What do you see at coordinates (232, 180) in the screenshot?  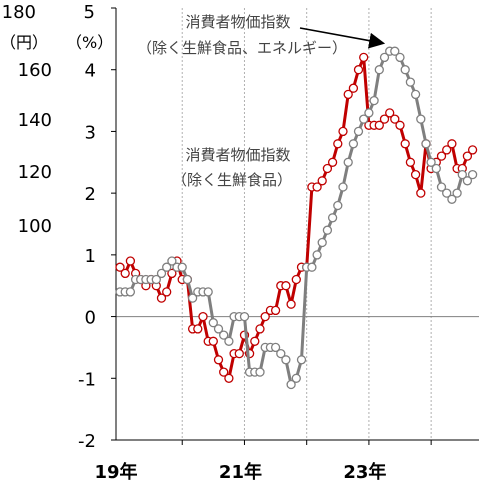 I see `annotation-core-line2: （除く生鮮食品）` at bounding box center [232, 180].